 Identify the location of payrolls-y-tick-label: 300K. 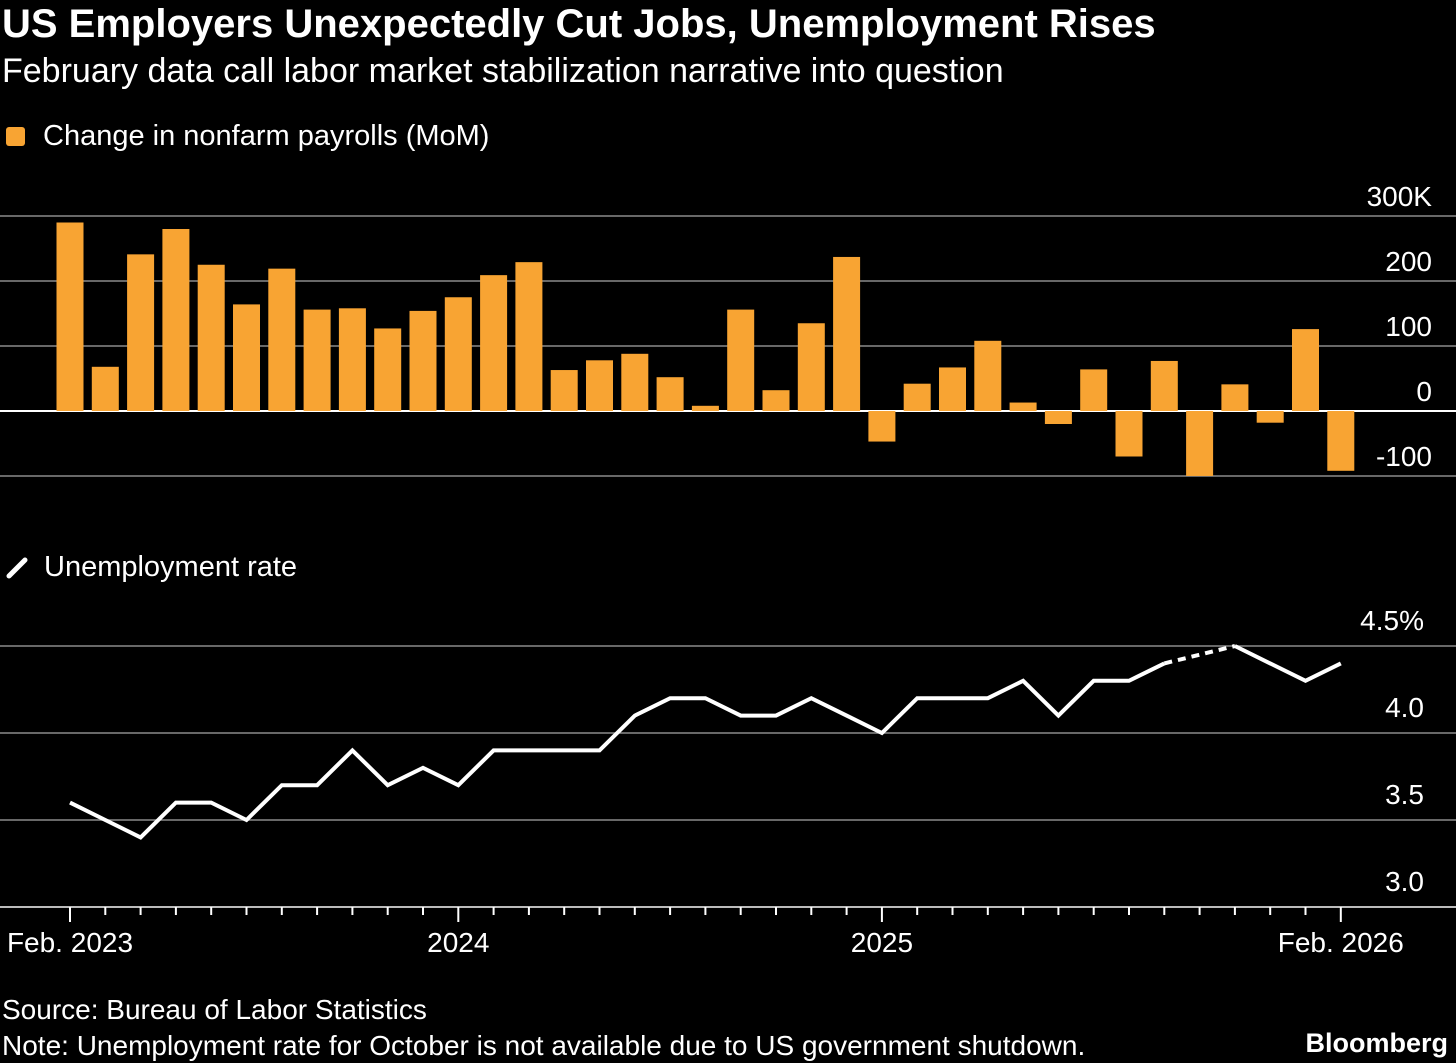
(1400, 196).